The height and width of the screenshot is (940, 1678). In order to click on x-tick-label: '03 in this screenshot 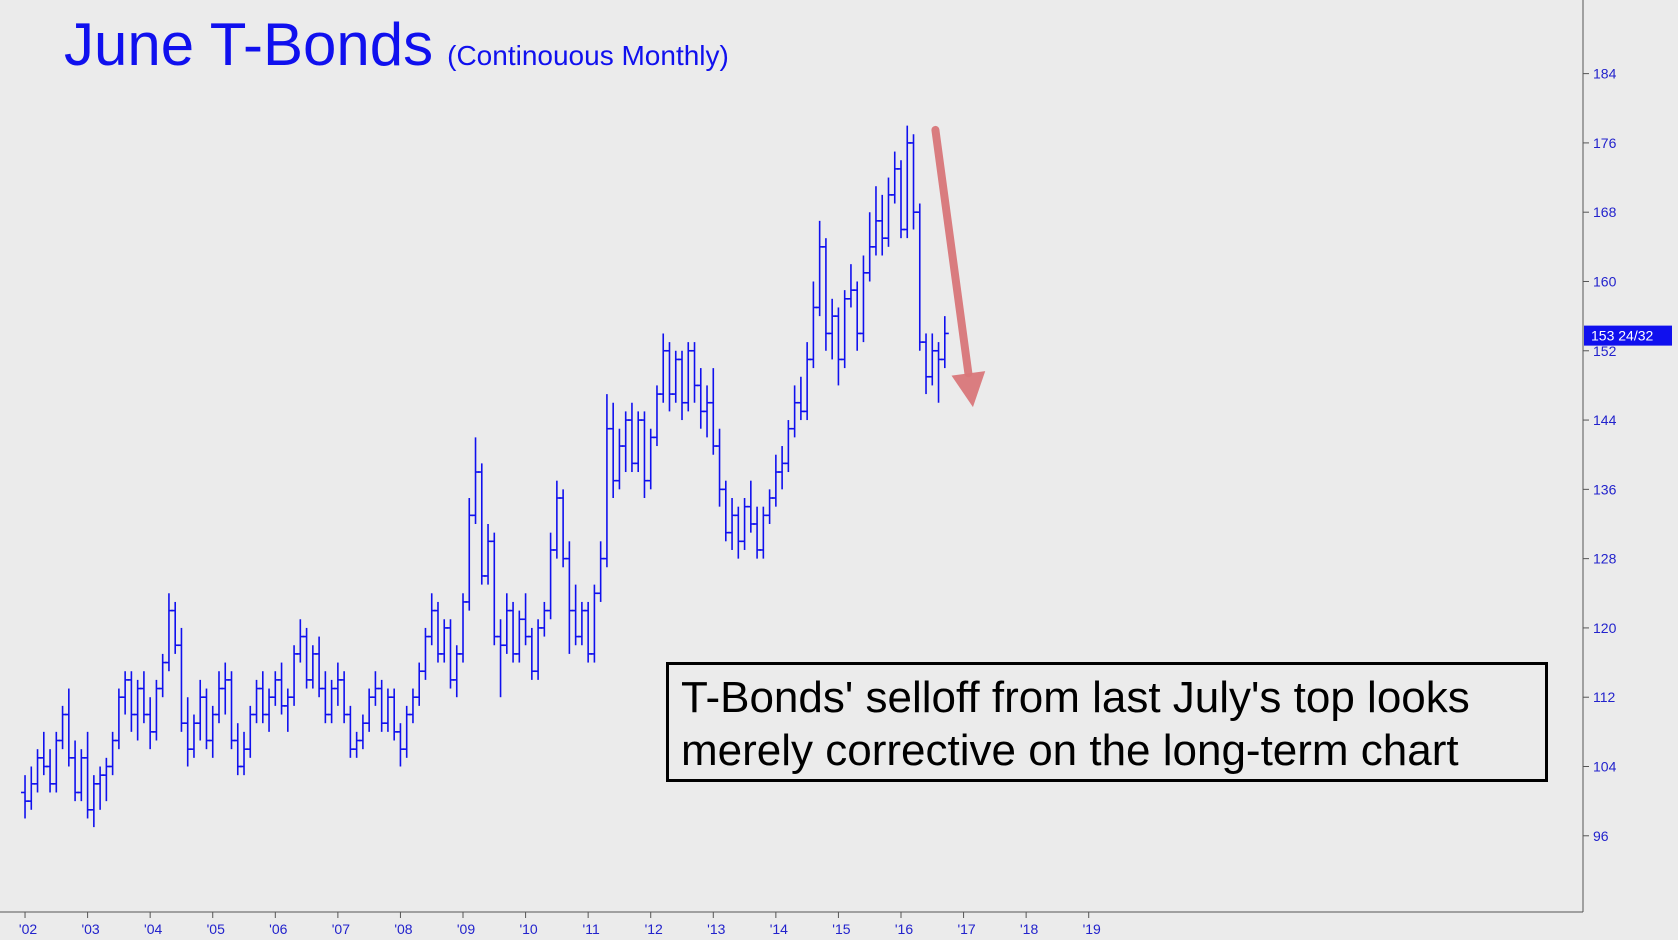, I will do `click(90, 929)`.